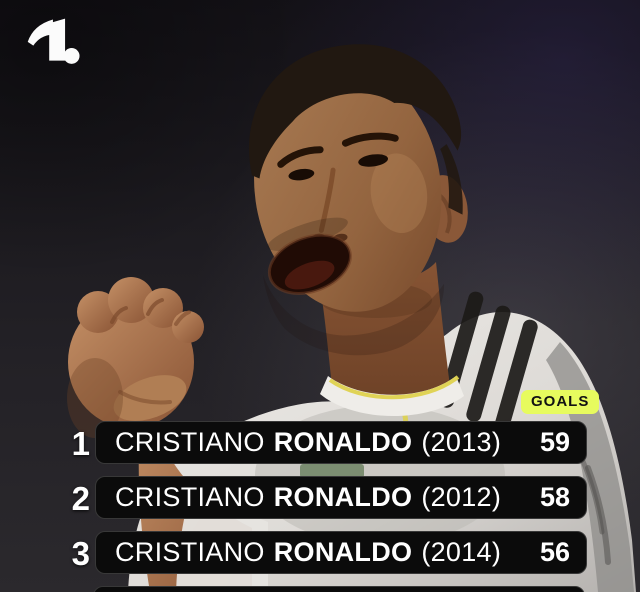 The height and width of the screenshot is (592, 640). What do you see at coordinates (461, 552) in the screenshot?
I see `season-year: (2014)` at bounding box center [461, 552].